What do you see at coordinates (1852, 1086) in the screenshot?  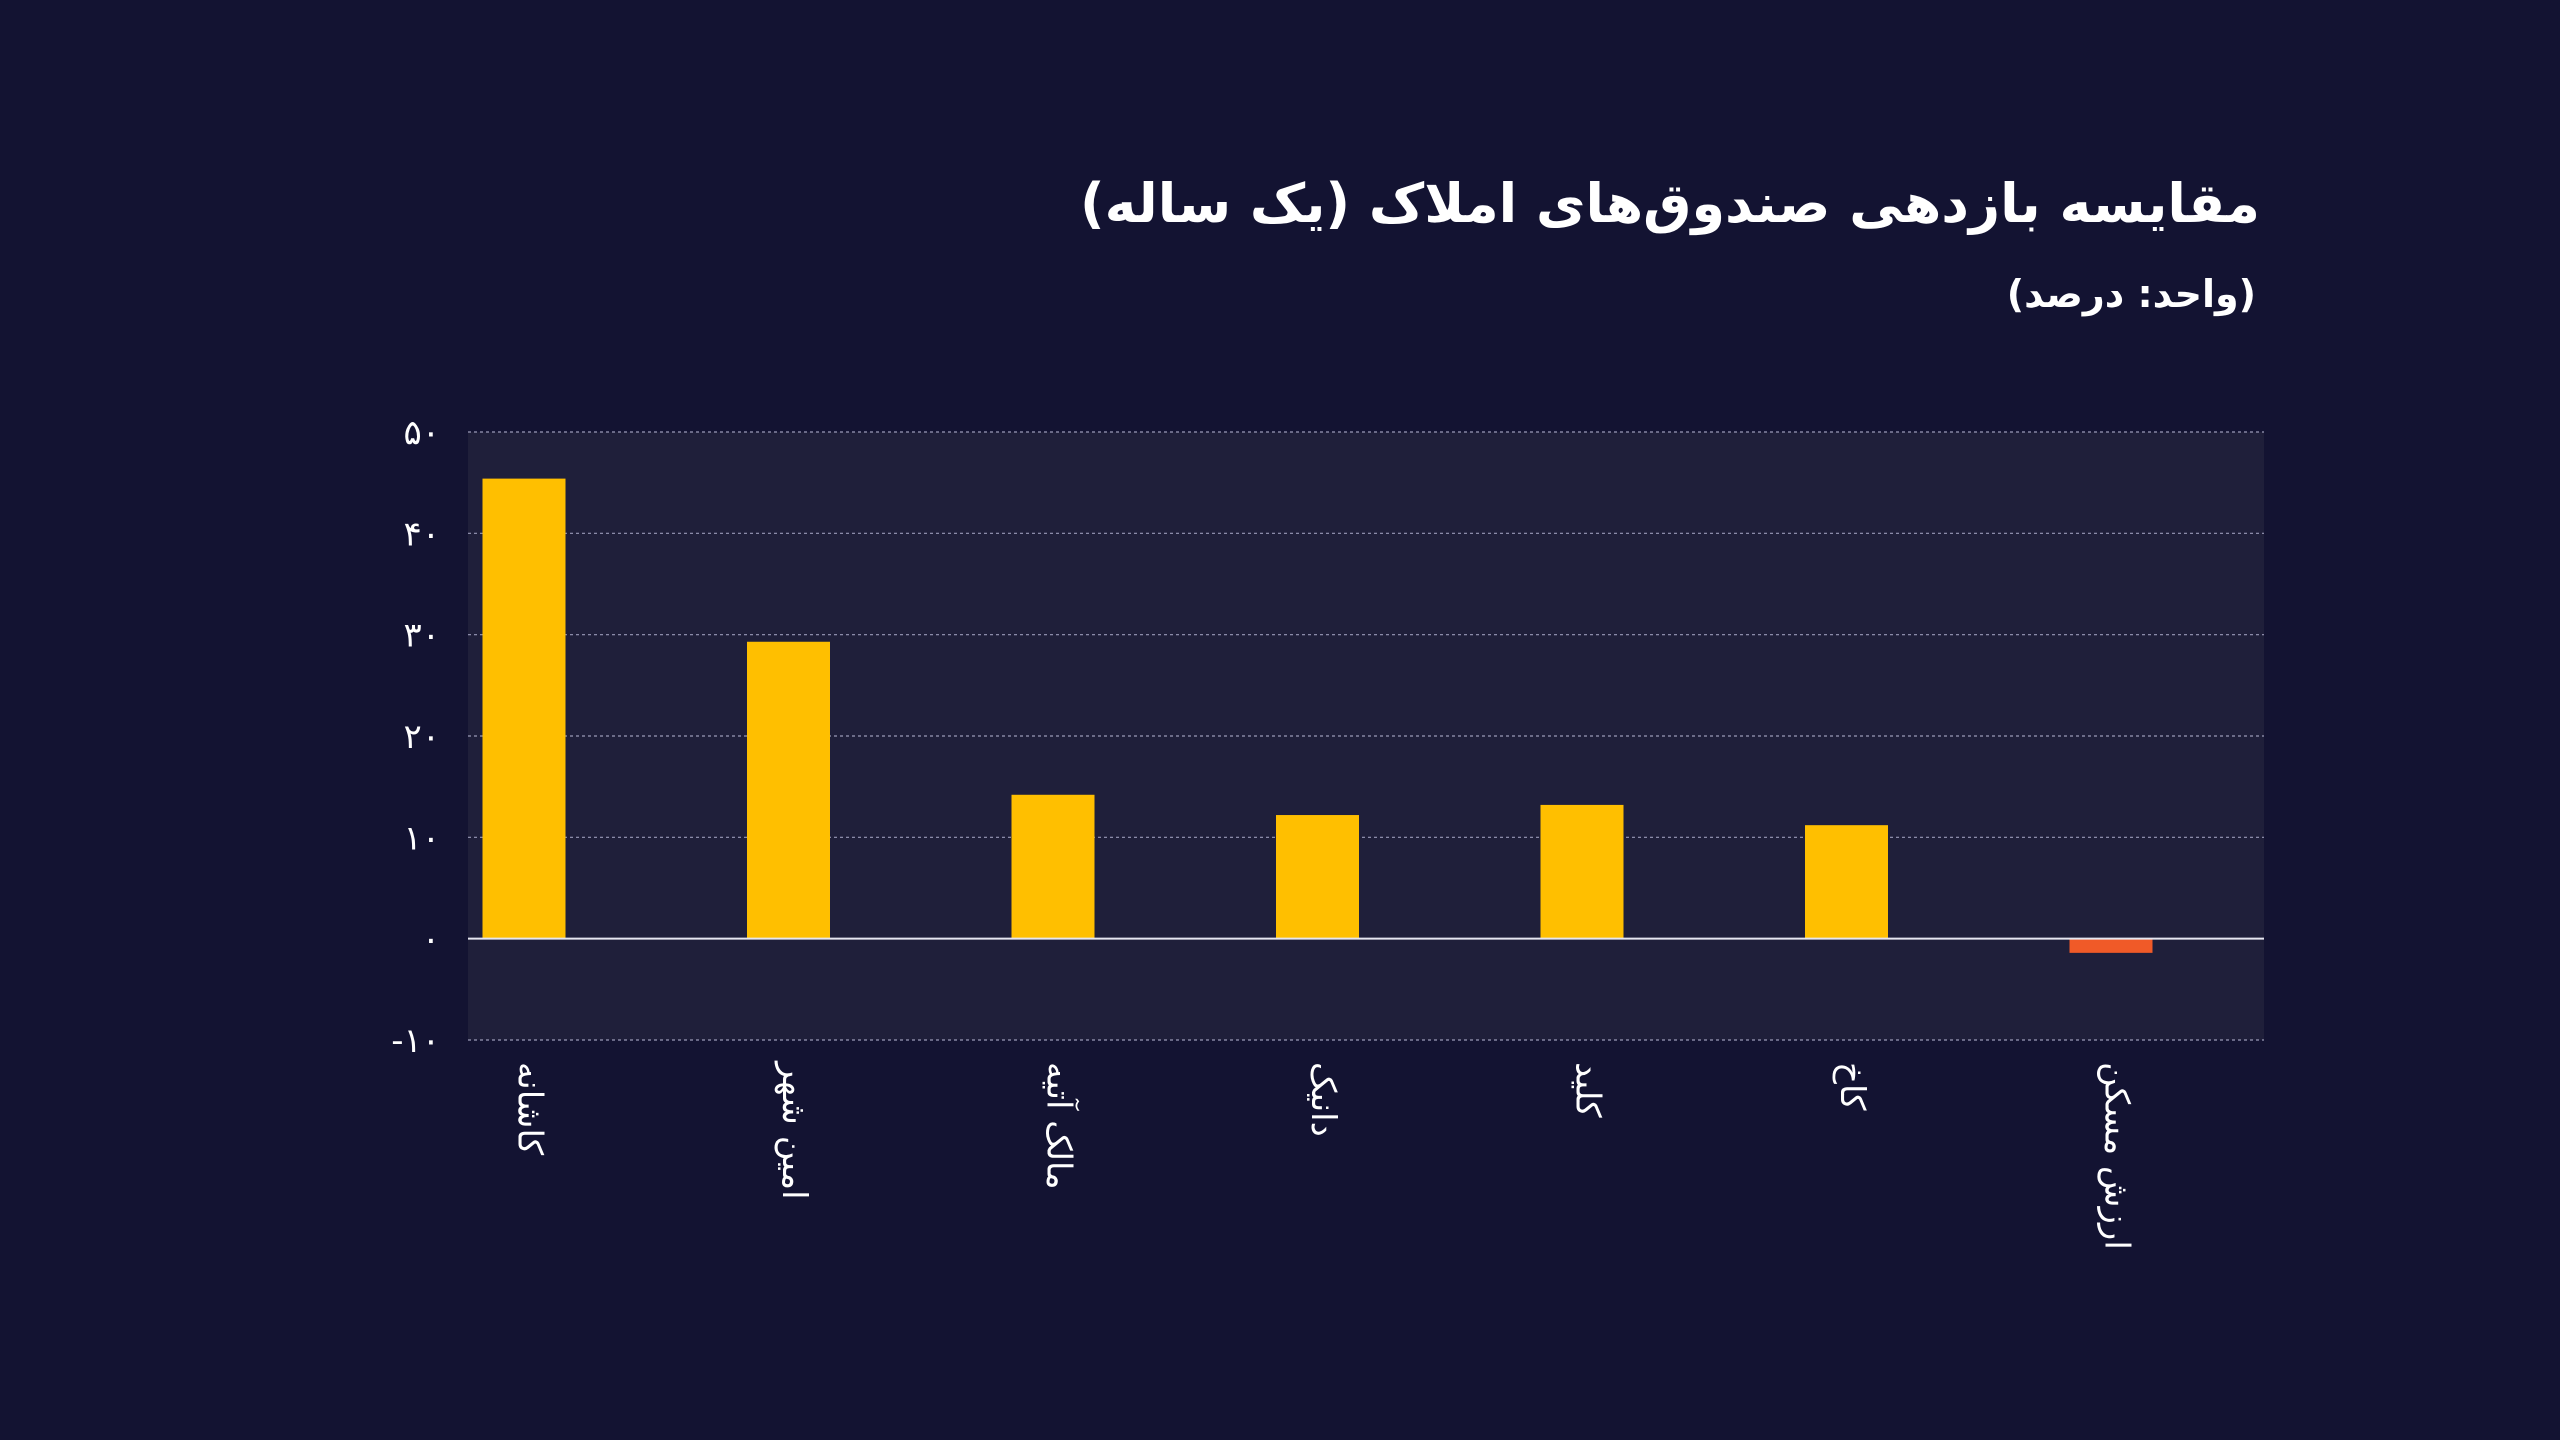 I see `x-tick-label: کاخ` at bounding box center [1852, 1086].